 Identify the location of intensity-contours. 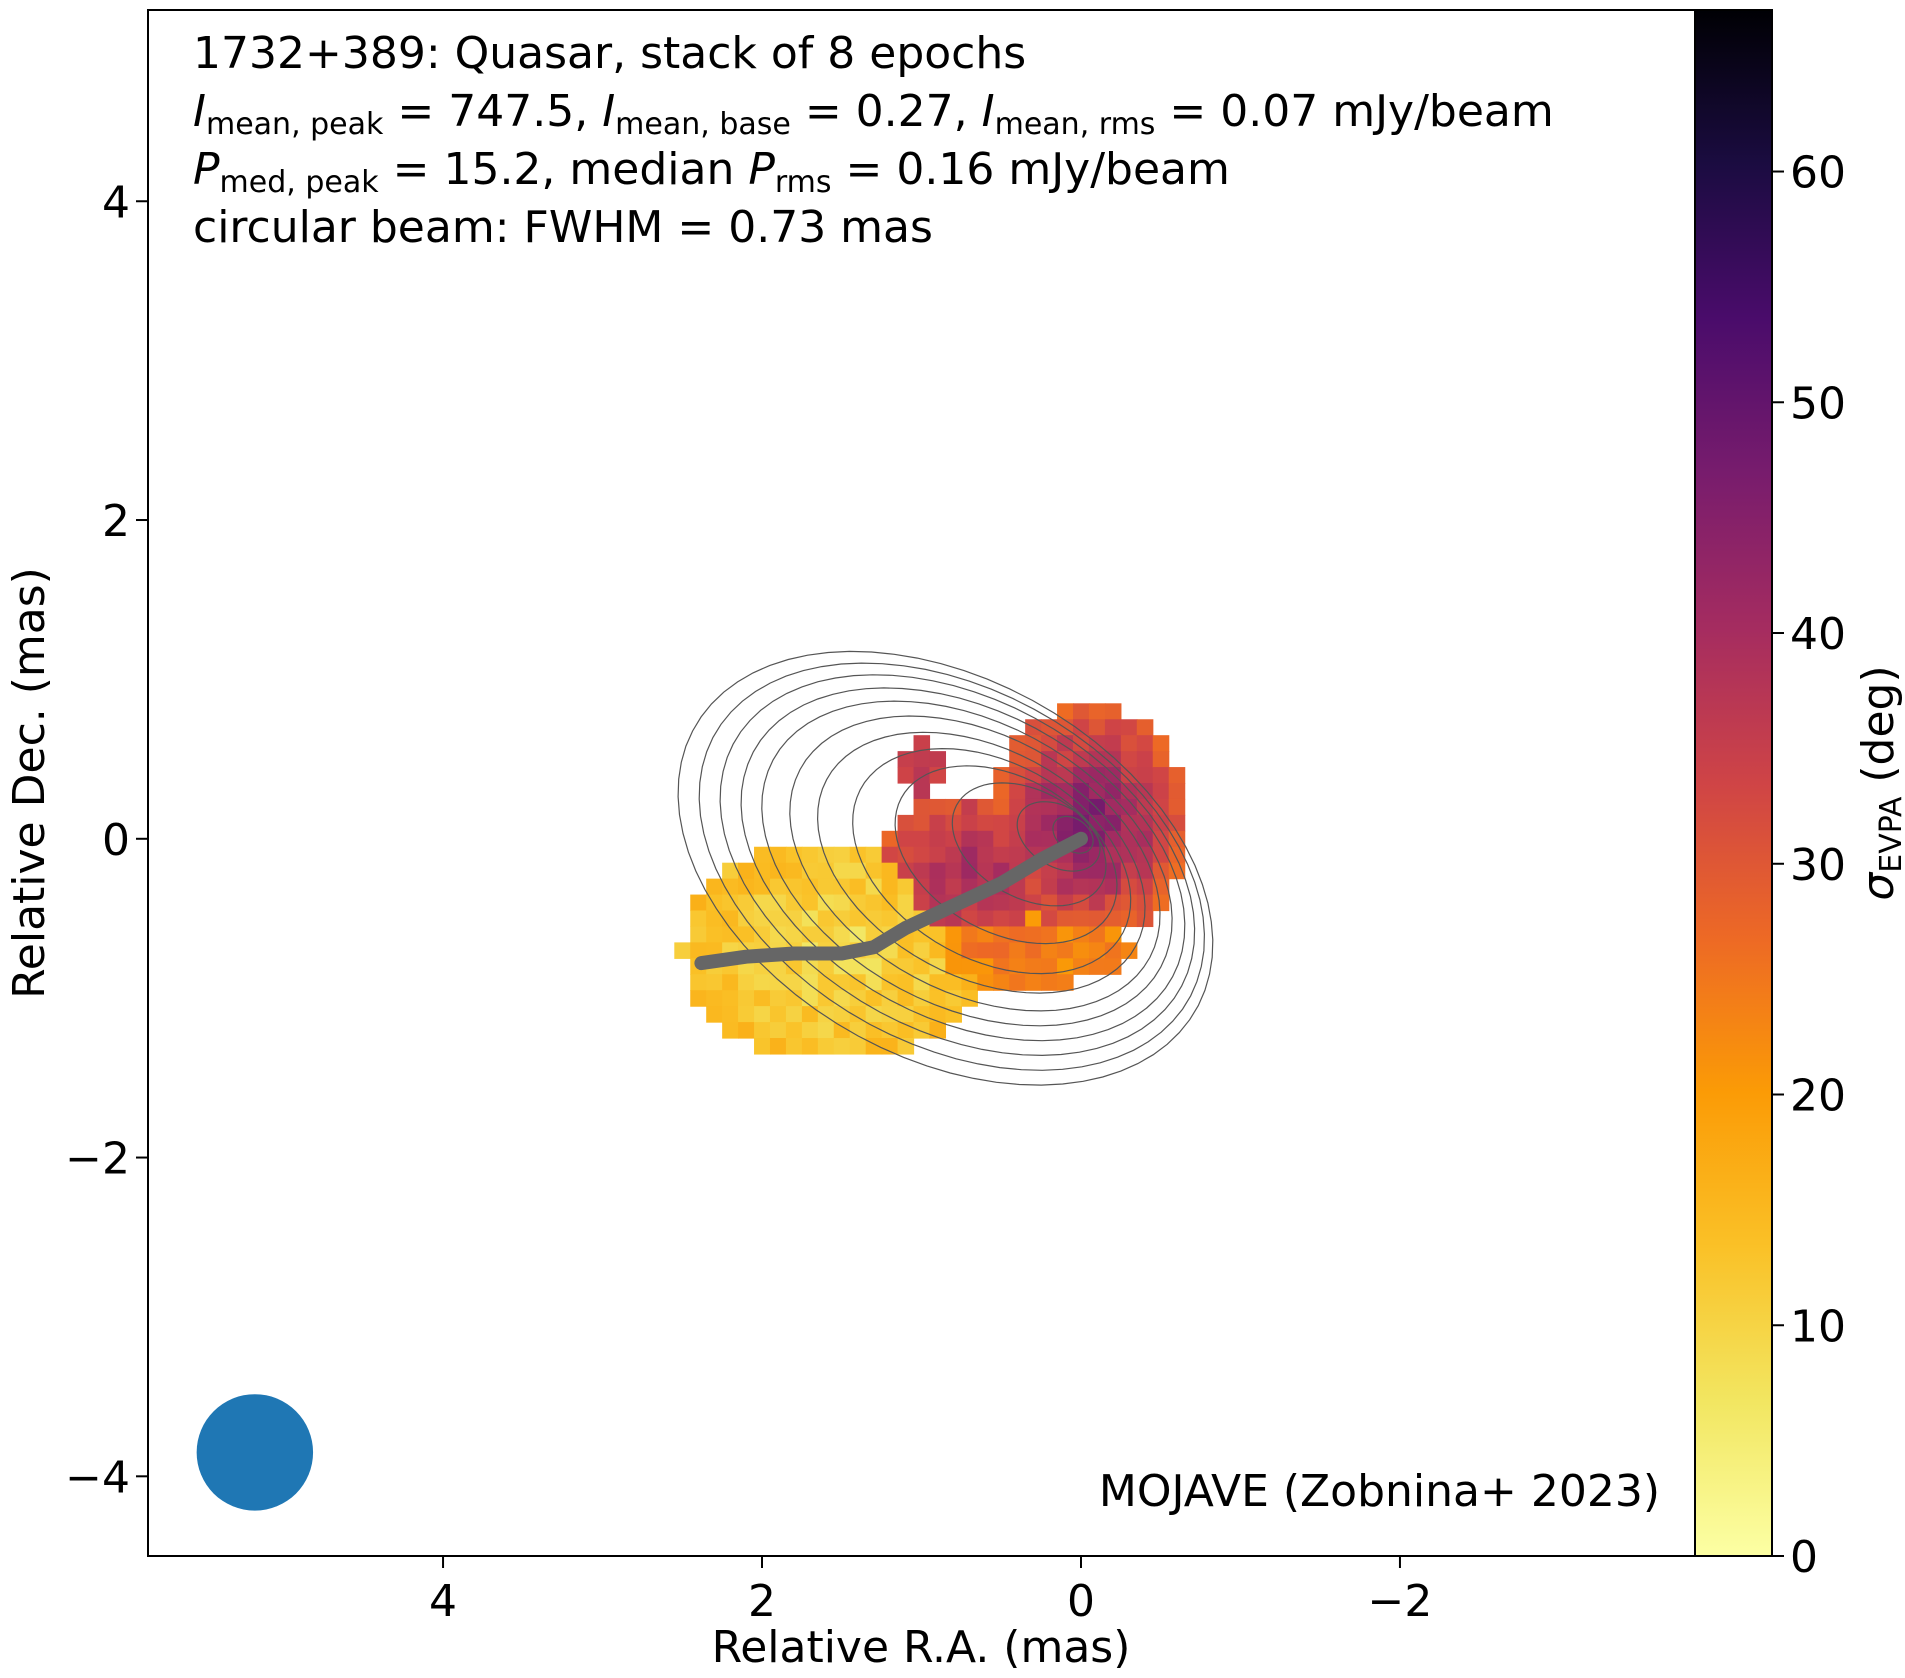
(945, 868).